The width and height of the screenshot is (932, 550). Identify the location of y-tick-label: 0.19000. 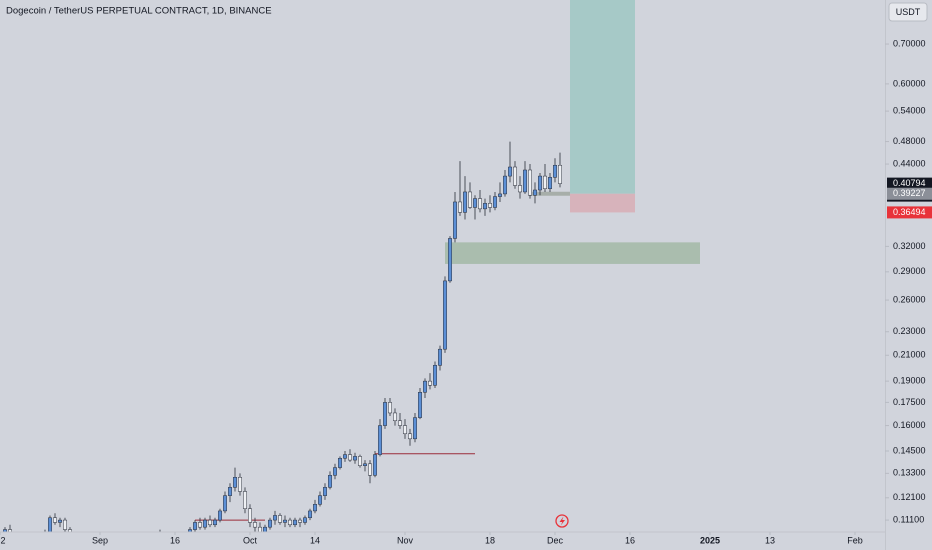
(909, 381).